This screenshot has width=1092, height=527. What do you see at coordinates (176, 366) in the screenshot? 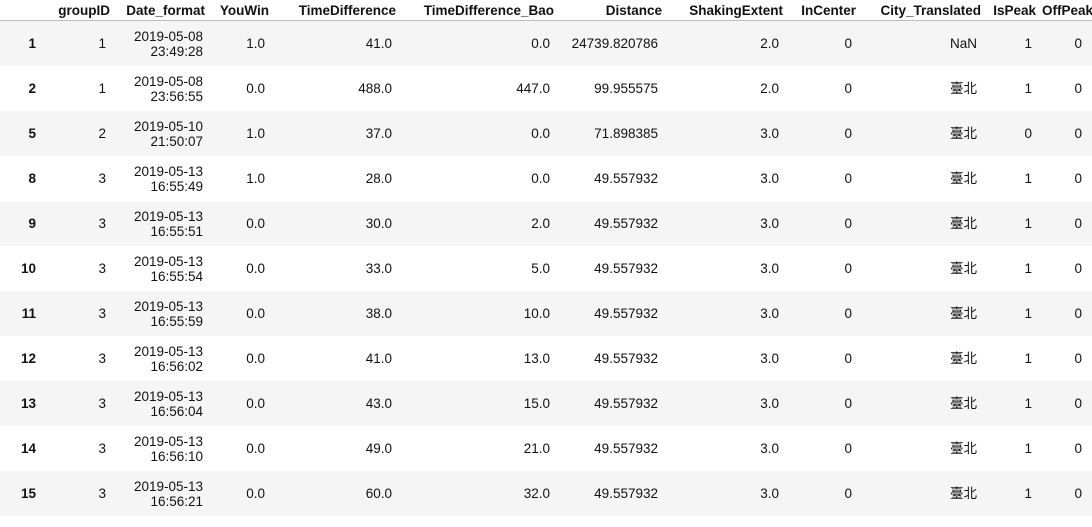
I see `cell-time: 16:56:02` at bounding box center [176, 366].